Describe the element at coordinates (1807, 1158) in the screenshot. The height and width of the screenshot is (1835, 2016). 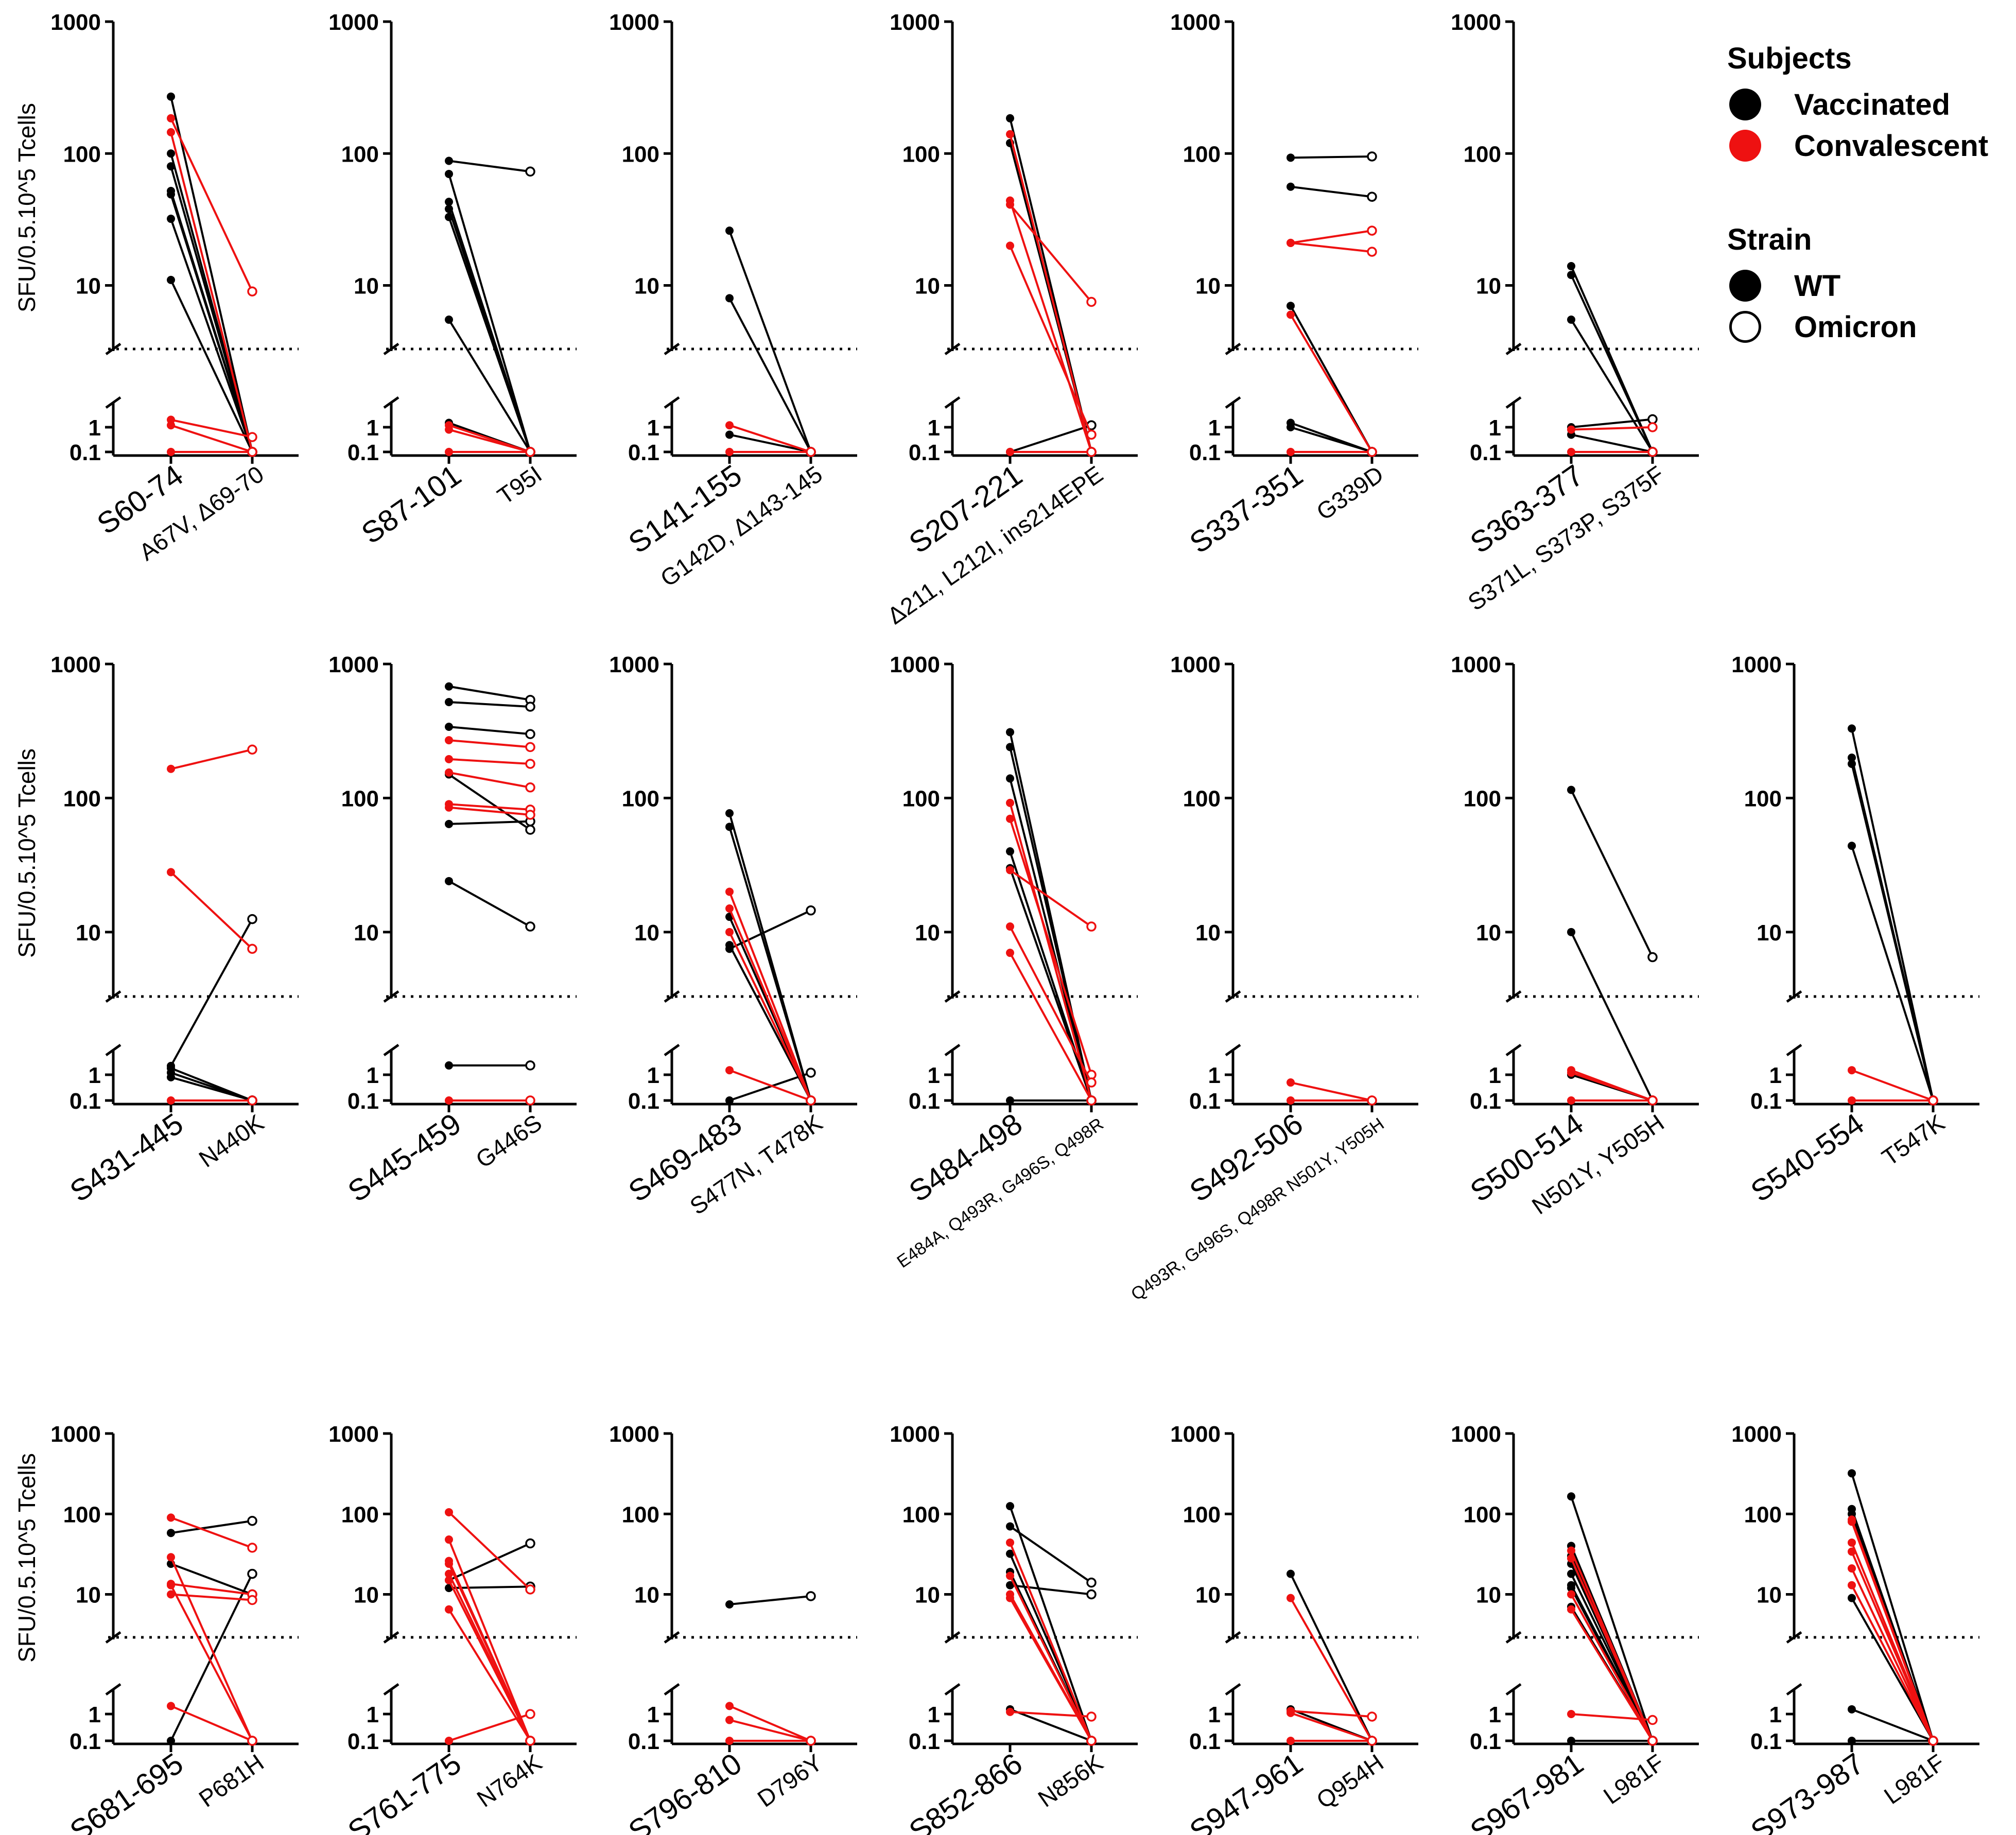
I see `x-category-label-wt: S540-554` at that location.